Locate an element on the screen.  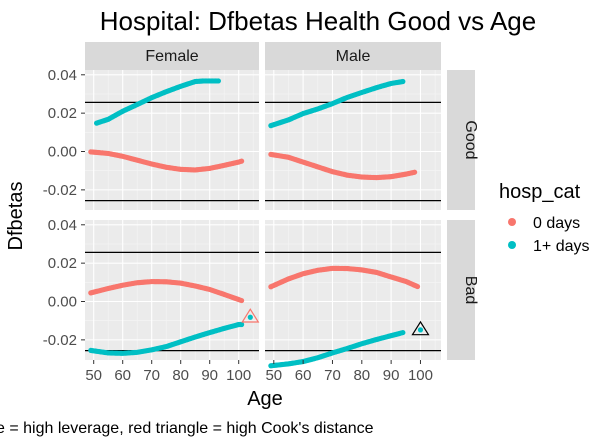
panel-male-good-background is located at coordinates (353, 140).